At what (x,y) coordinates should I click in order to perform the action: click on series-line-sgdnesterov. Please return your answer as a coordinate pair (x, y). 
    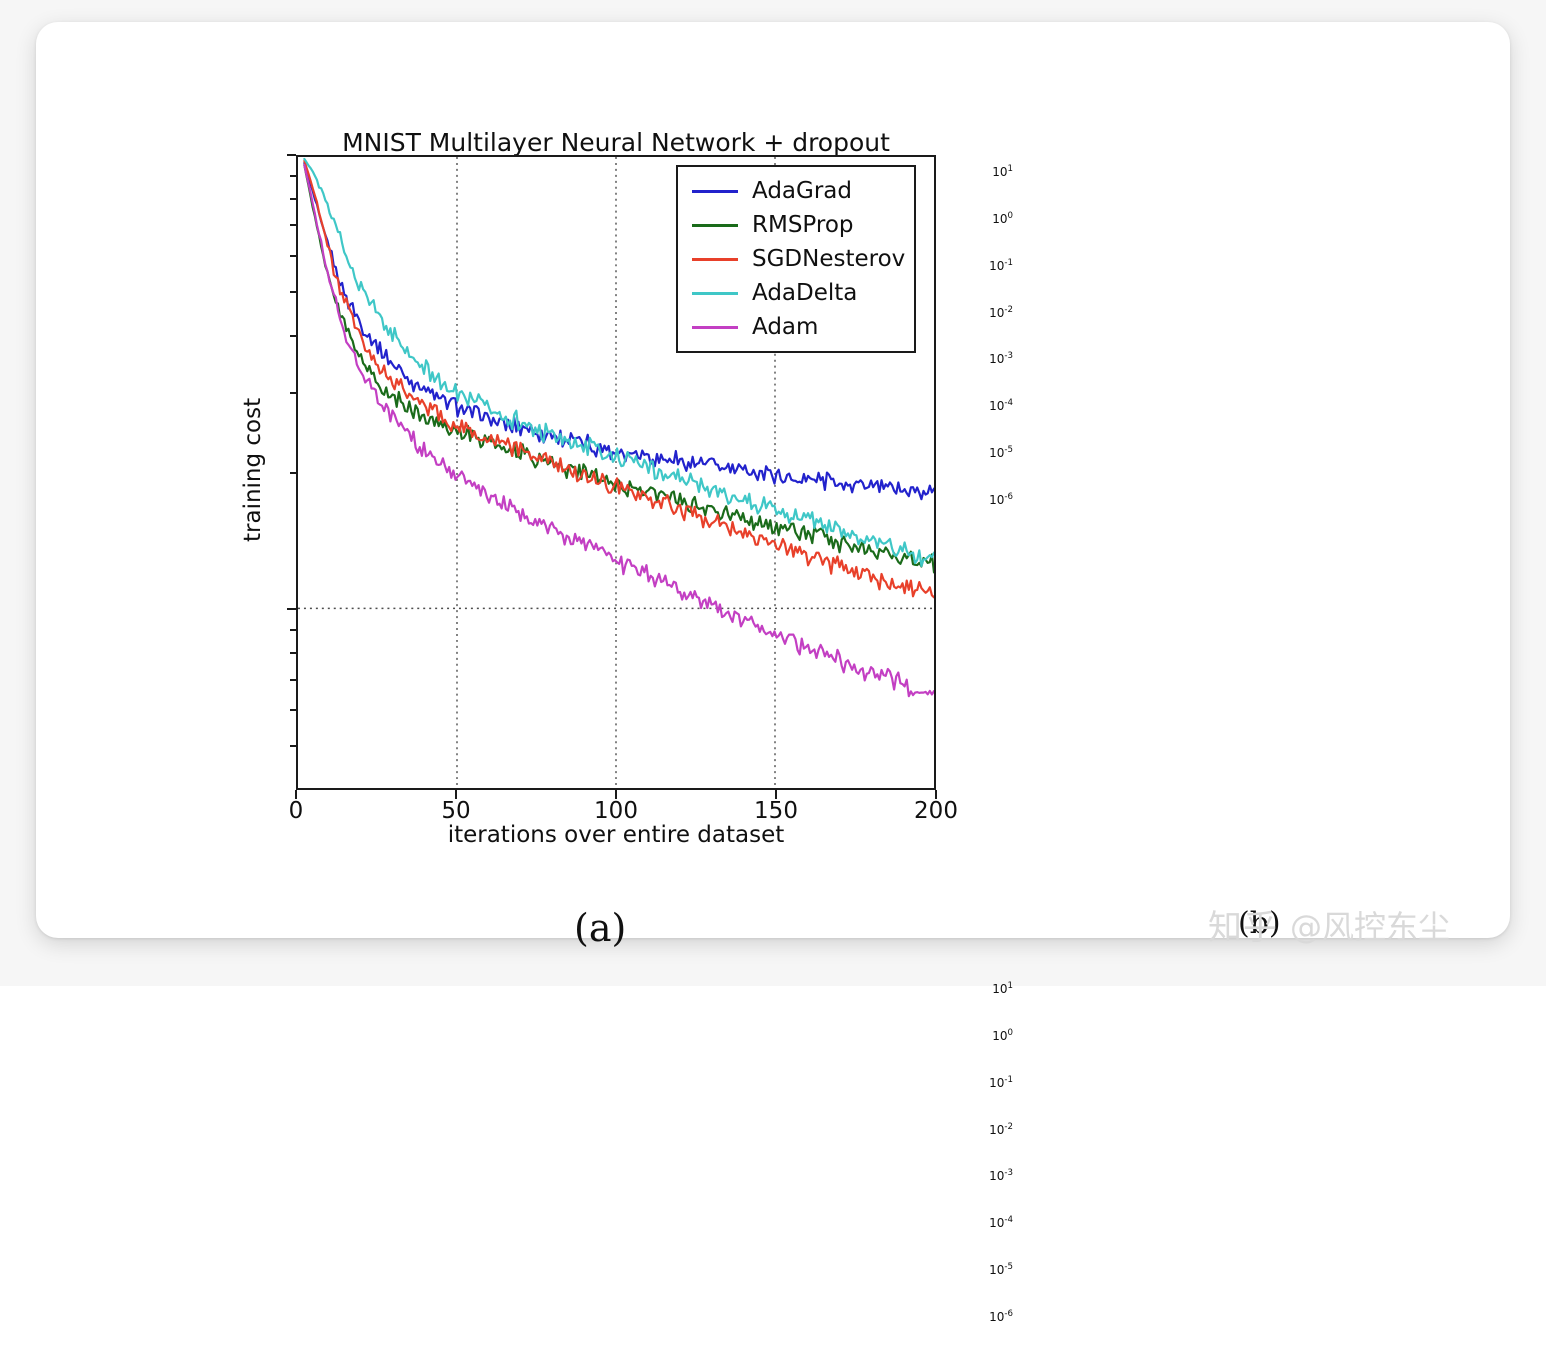
    Looking at the image, I should click on (618, 379).